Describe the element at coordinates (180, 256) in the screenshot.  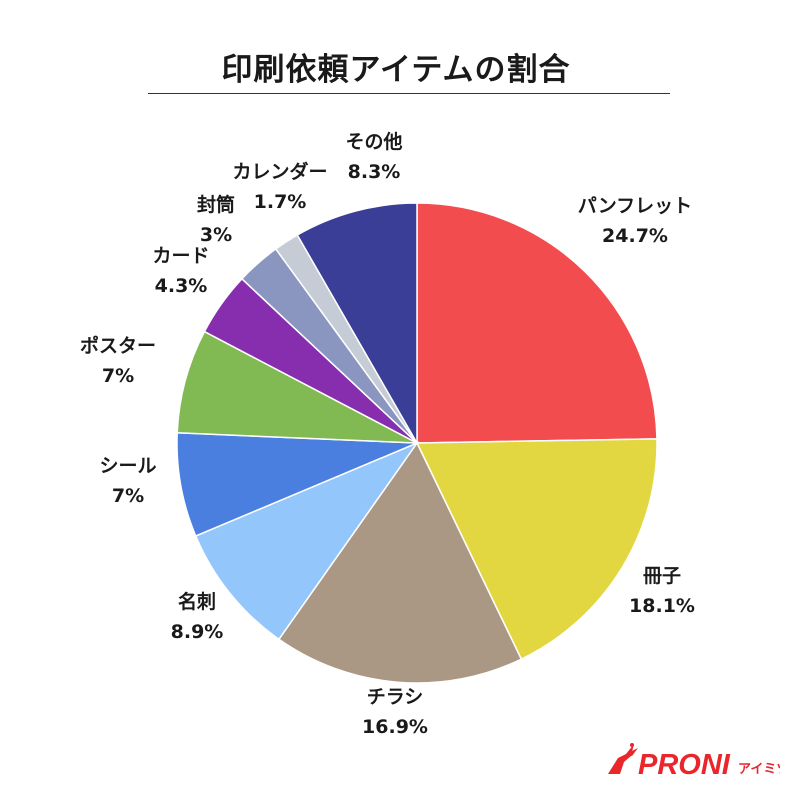
I see `slice-name-label: カード` at that location.